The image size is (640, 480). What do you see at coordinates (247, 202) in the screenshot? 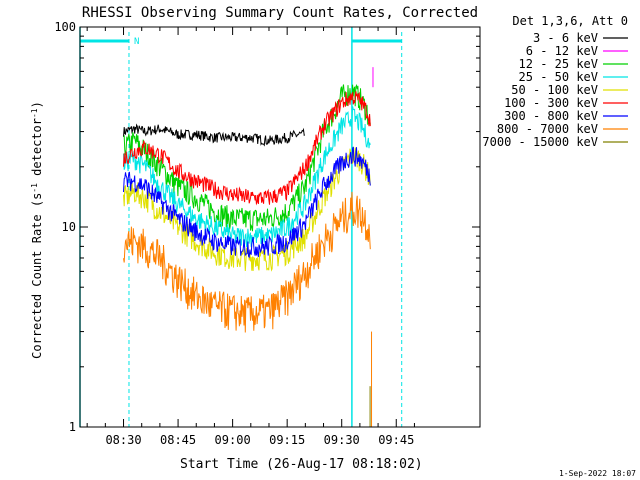
I see `series-300-800-kev-line` at bounding box center [247, 202].